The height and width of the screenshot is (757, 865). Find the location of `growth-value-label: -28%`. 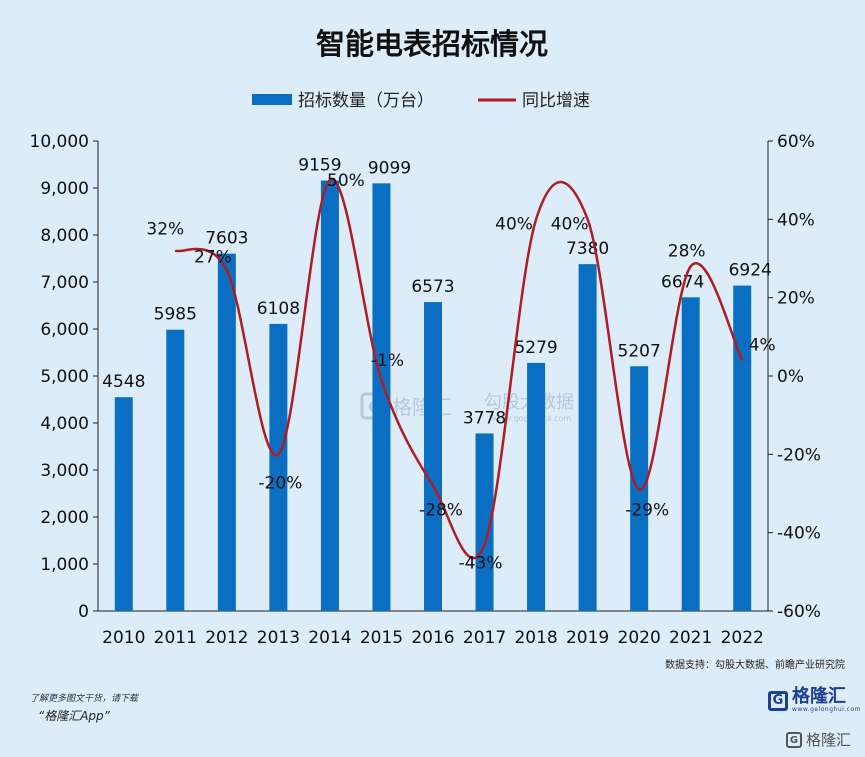

growth-value-label: -28% is located at coordinates (441, 511).